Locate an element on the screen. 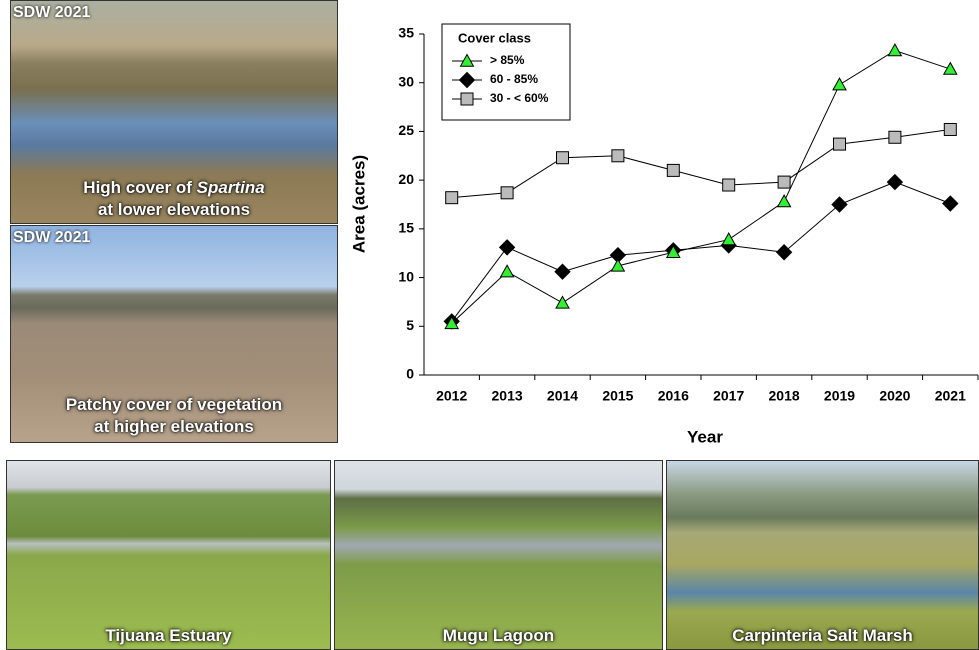  y-tick-label: 35 is located at coordinates (406, 33).